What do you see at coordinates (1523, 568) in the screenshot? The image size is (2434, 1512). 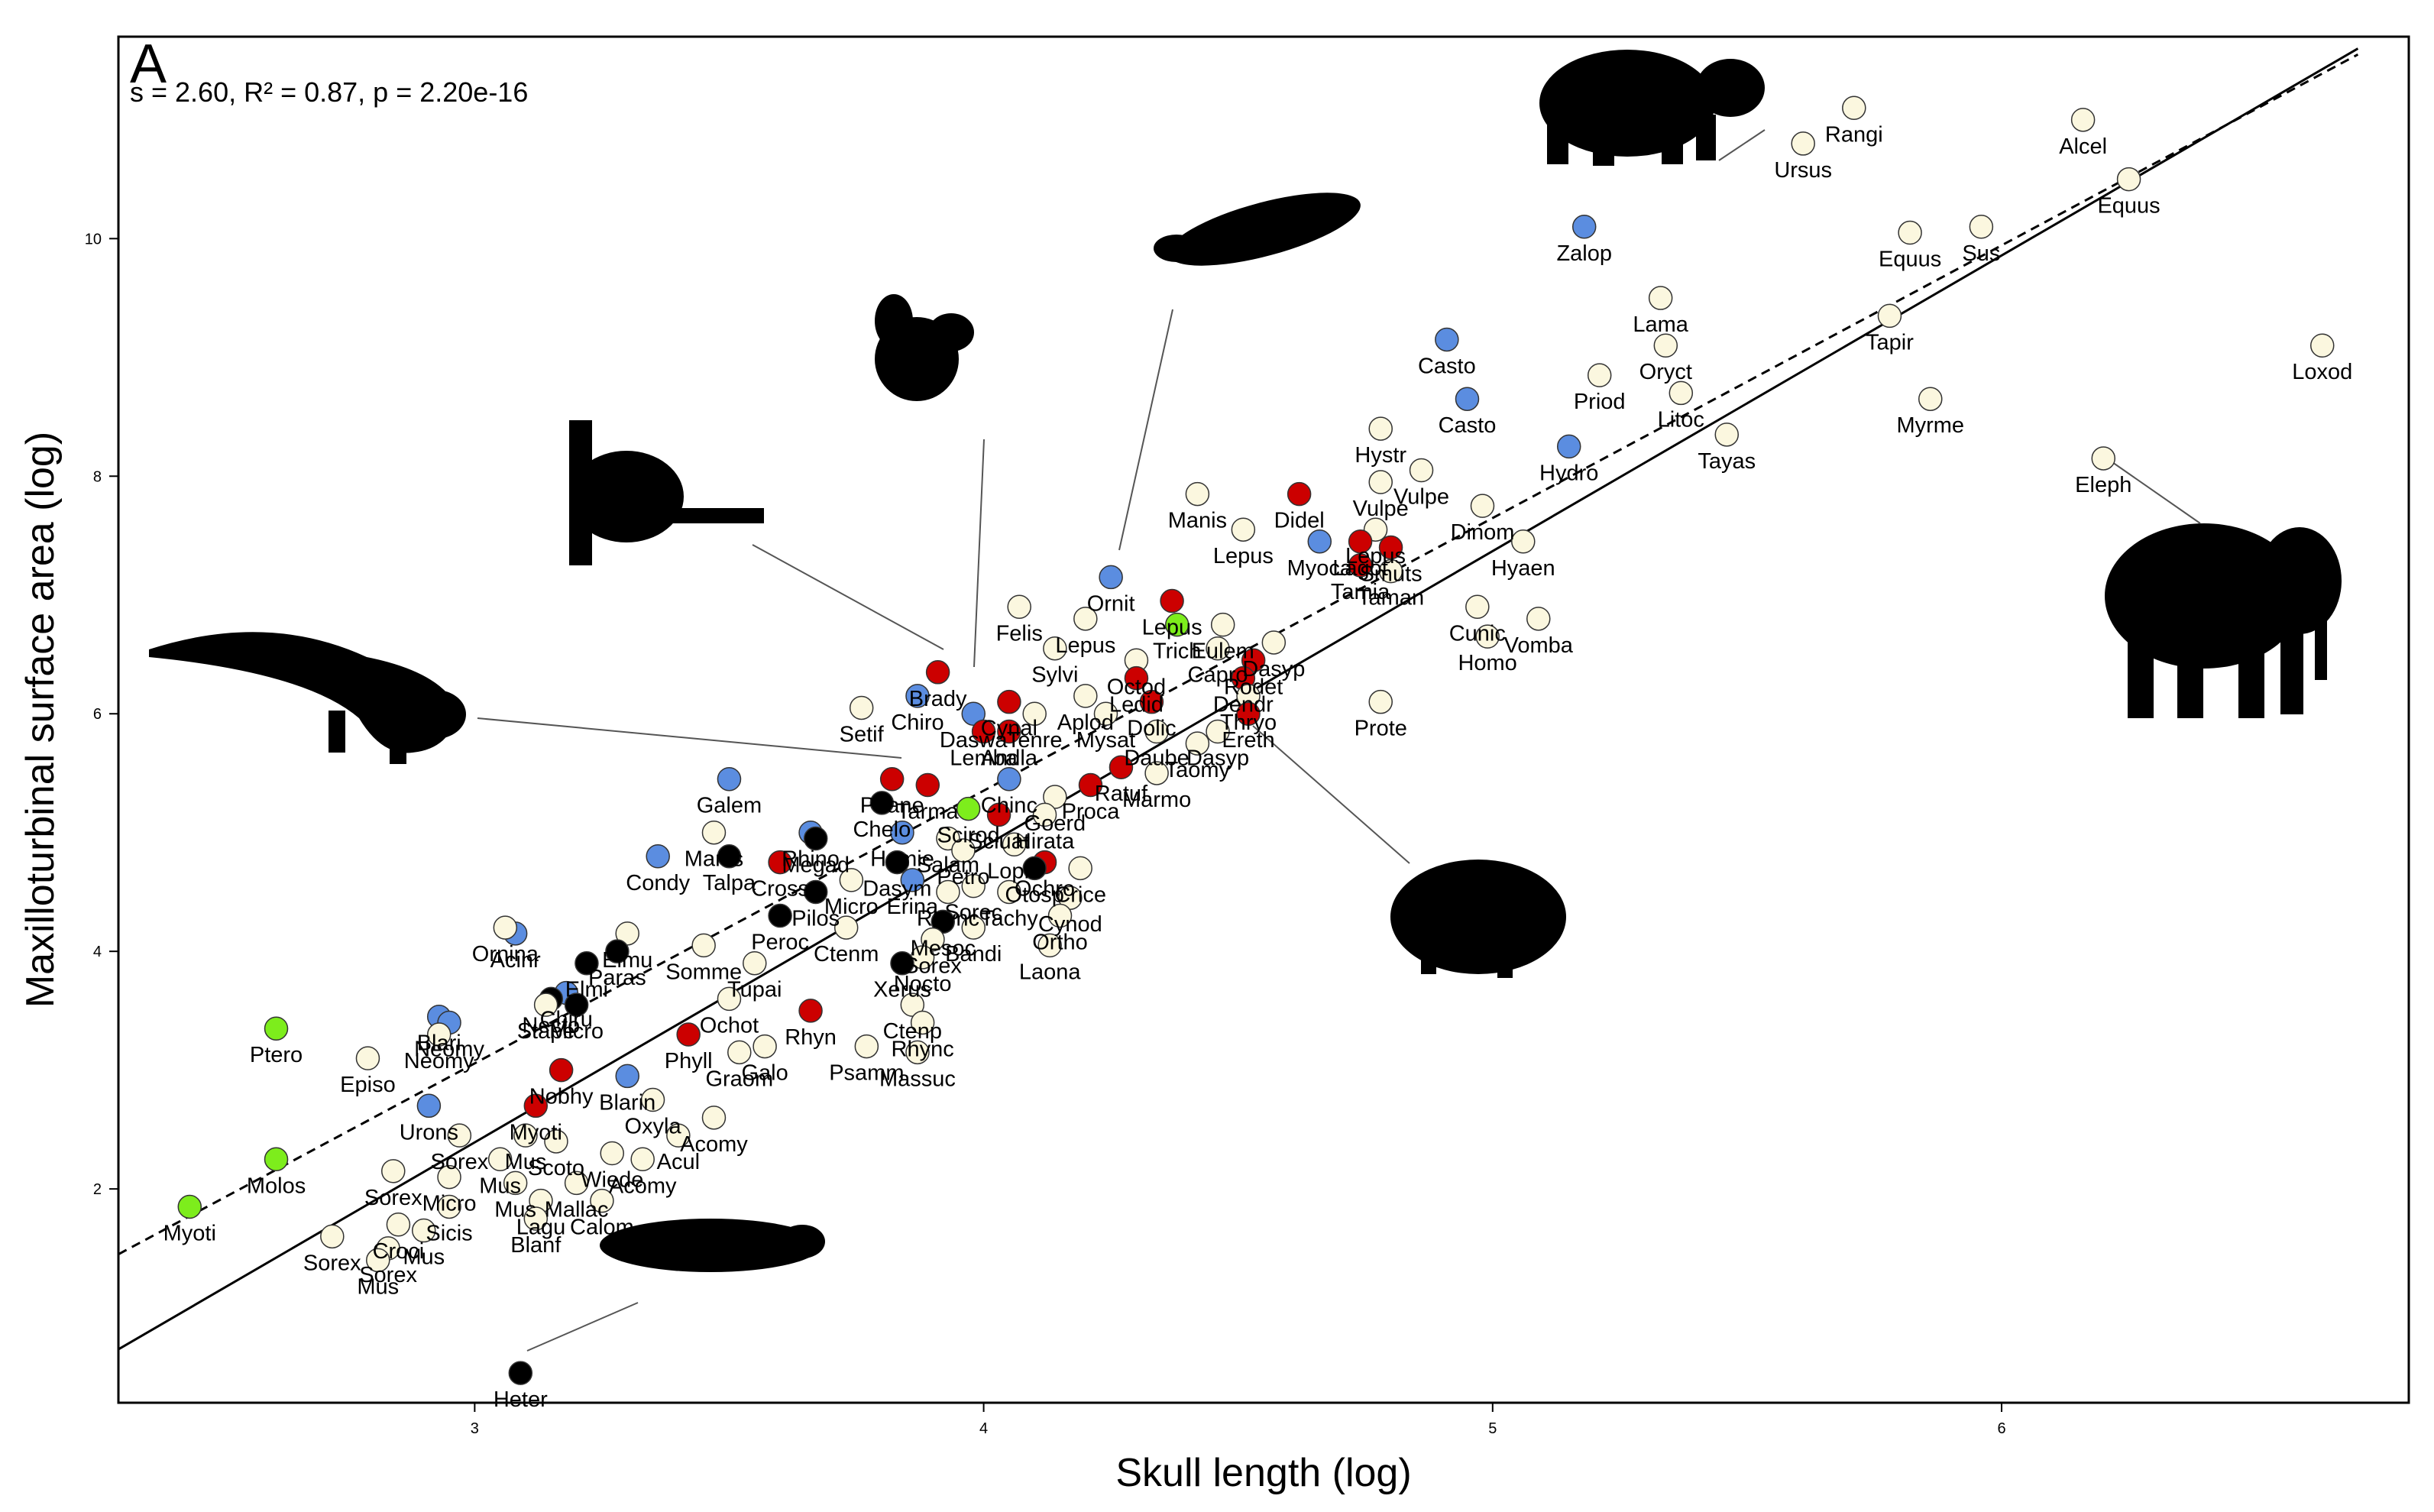 I see `point-label: Hyaen` at bounding box center [1523, 568].